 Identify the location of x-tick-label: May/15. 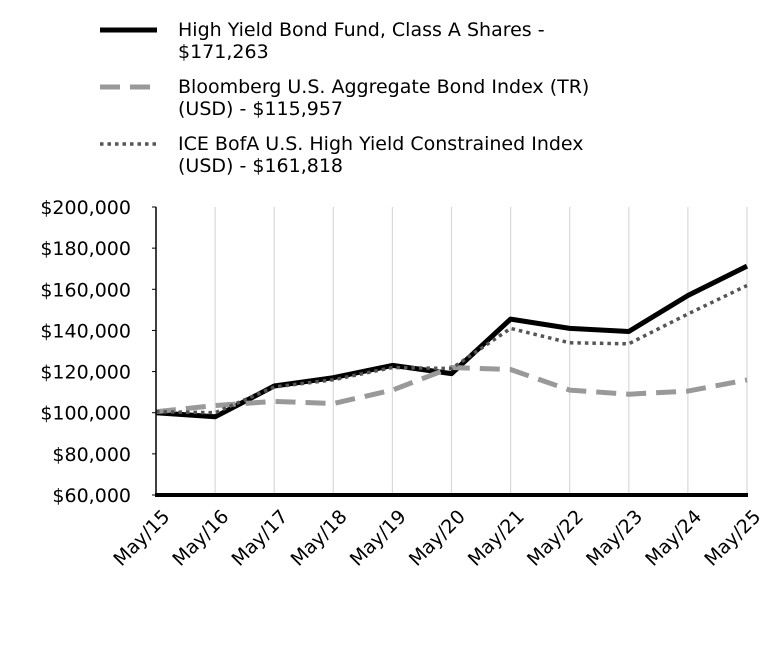
(141, 538).